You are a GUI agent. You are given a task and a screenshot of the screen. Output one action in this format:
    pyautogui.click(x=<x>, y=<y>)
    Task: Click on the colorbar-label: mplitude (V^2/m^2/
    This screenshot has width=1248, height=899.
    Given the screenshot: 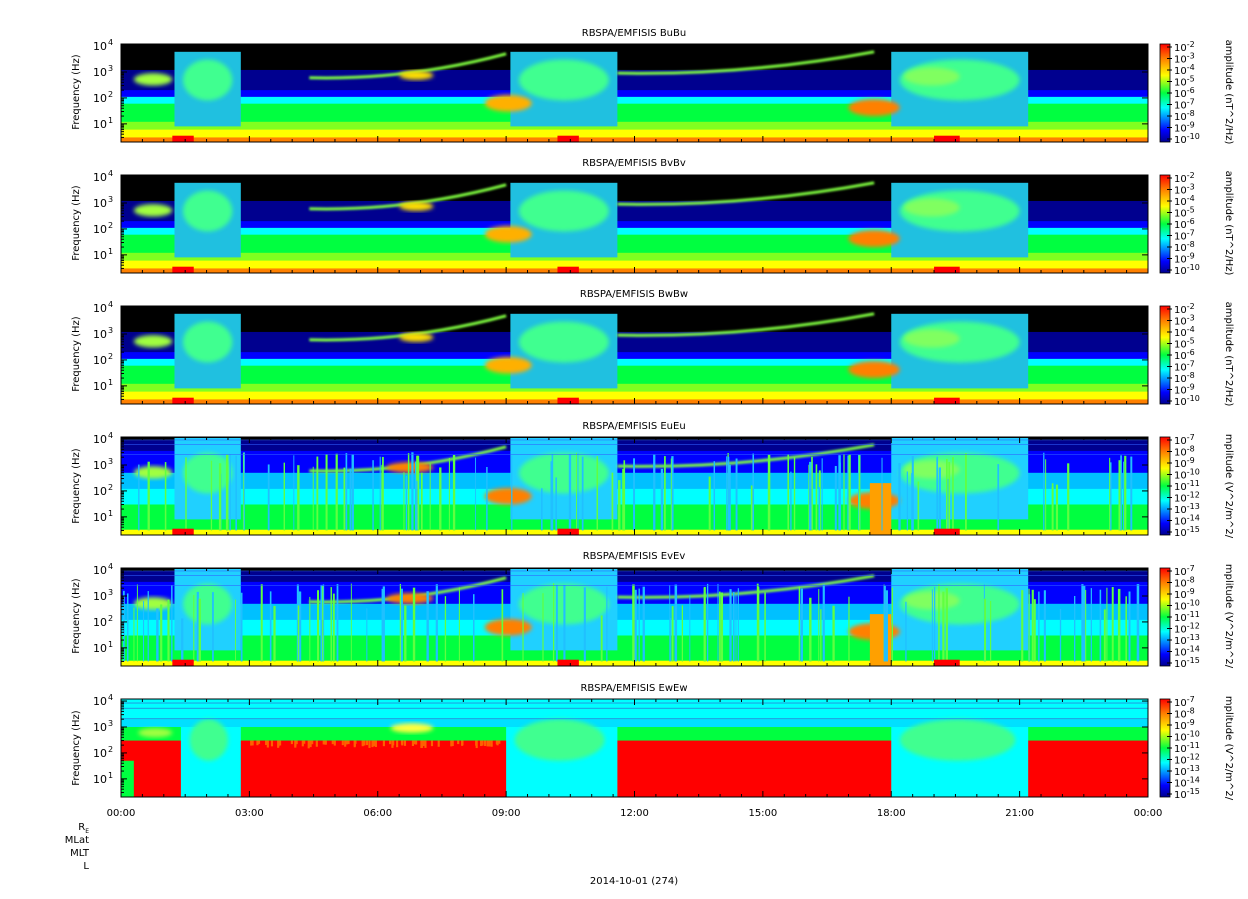 What is the action you would take?
    pyautogui.click(x=1228, y=486)
    